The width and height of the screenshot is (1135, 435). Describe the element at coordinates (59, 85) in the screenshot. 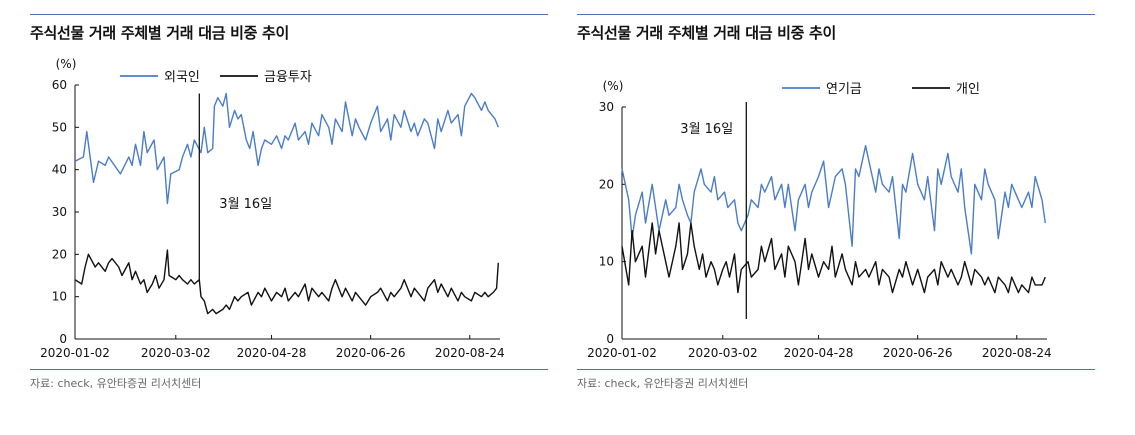

I see `y-tick-label: 60` at that location.